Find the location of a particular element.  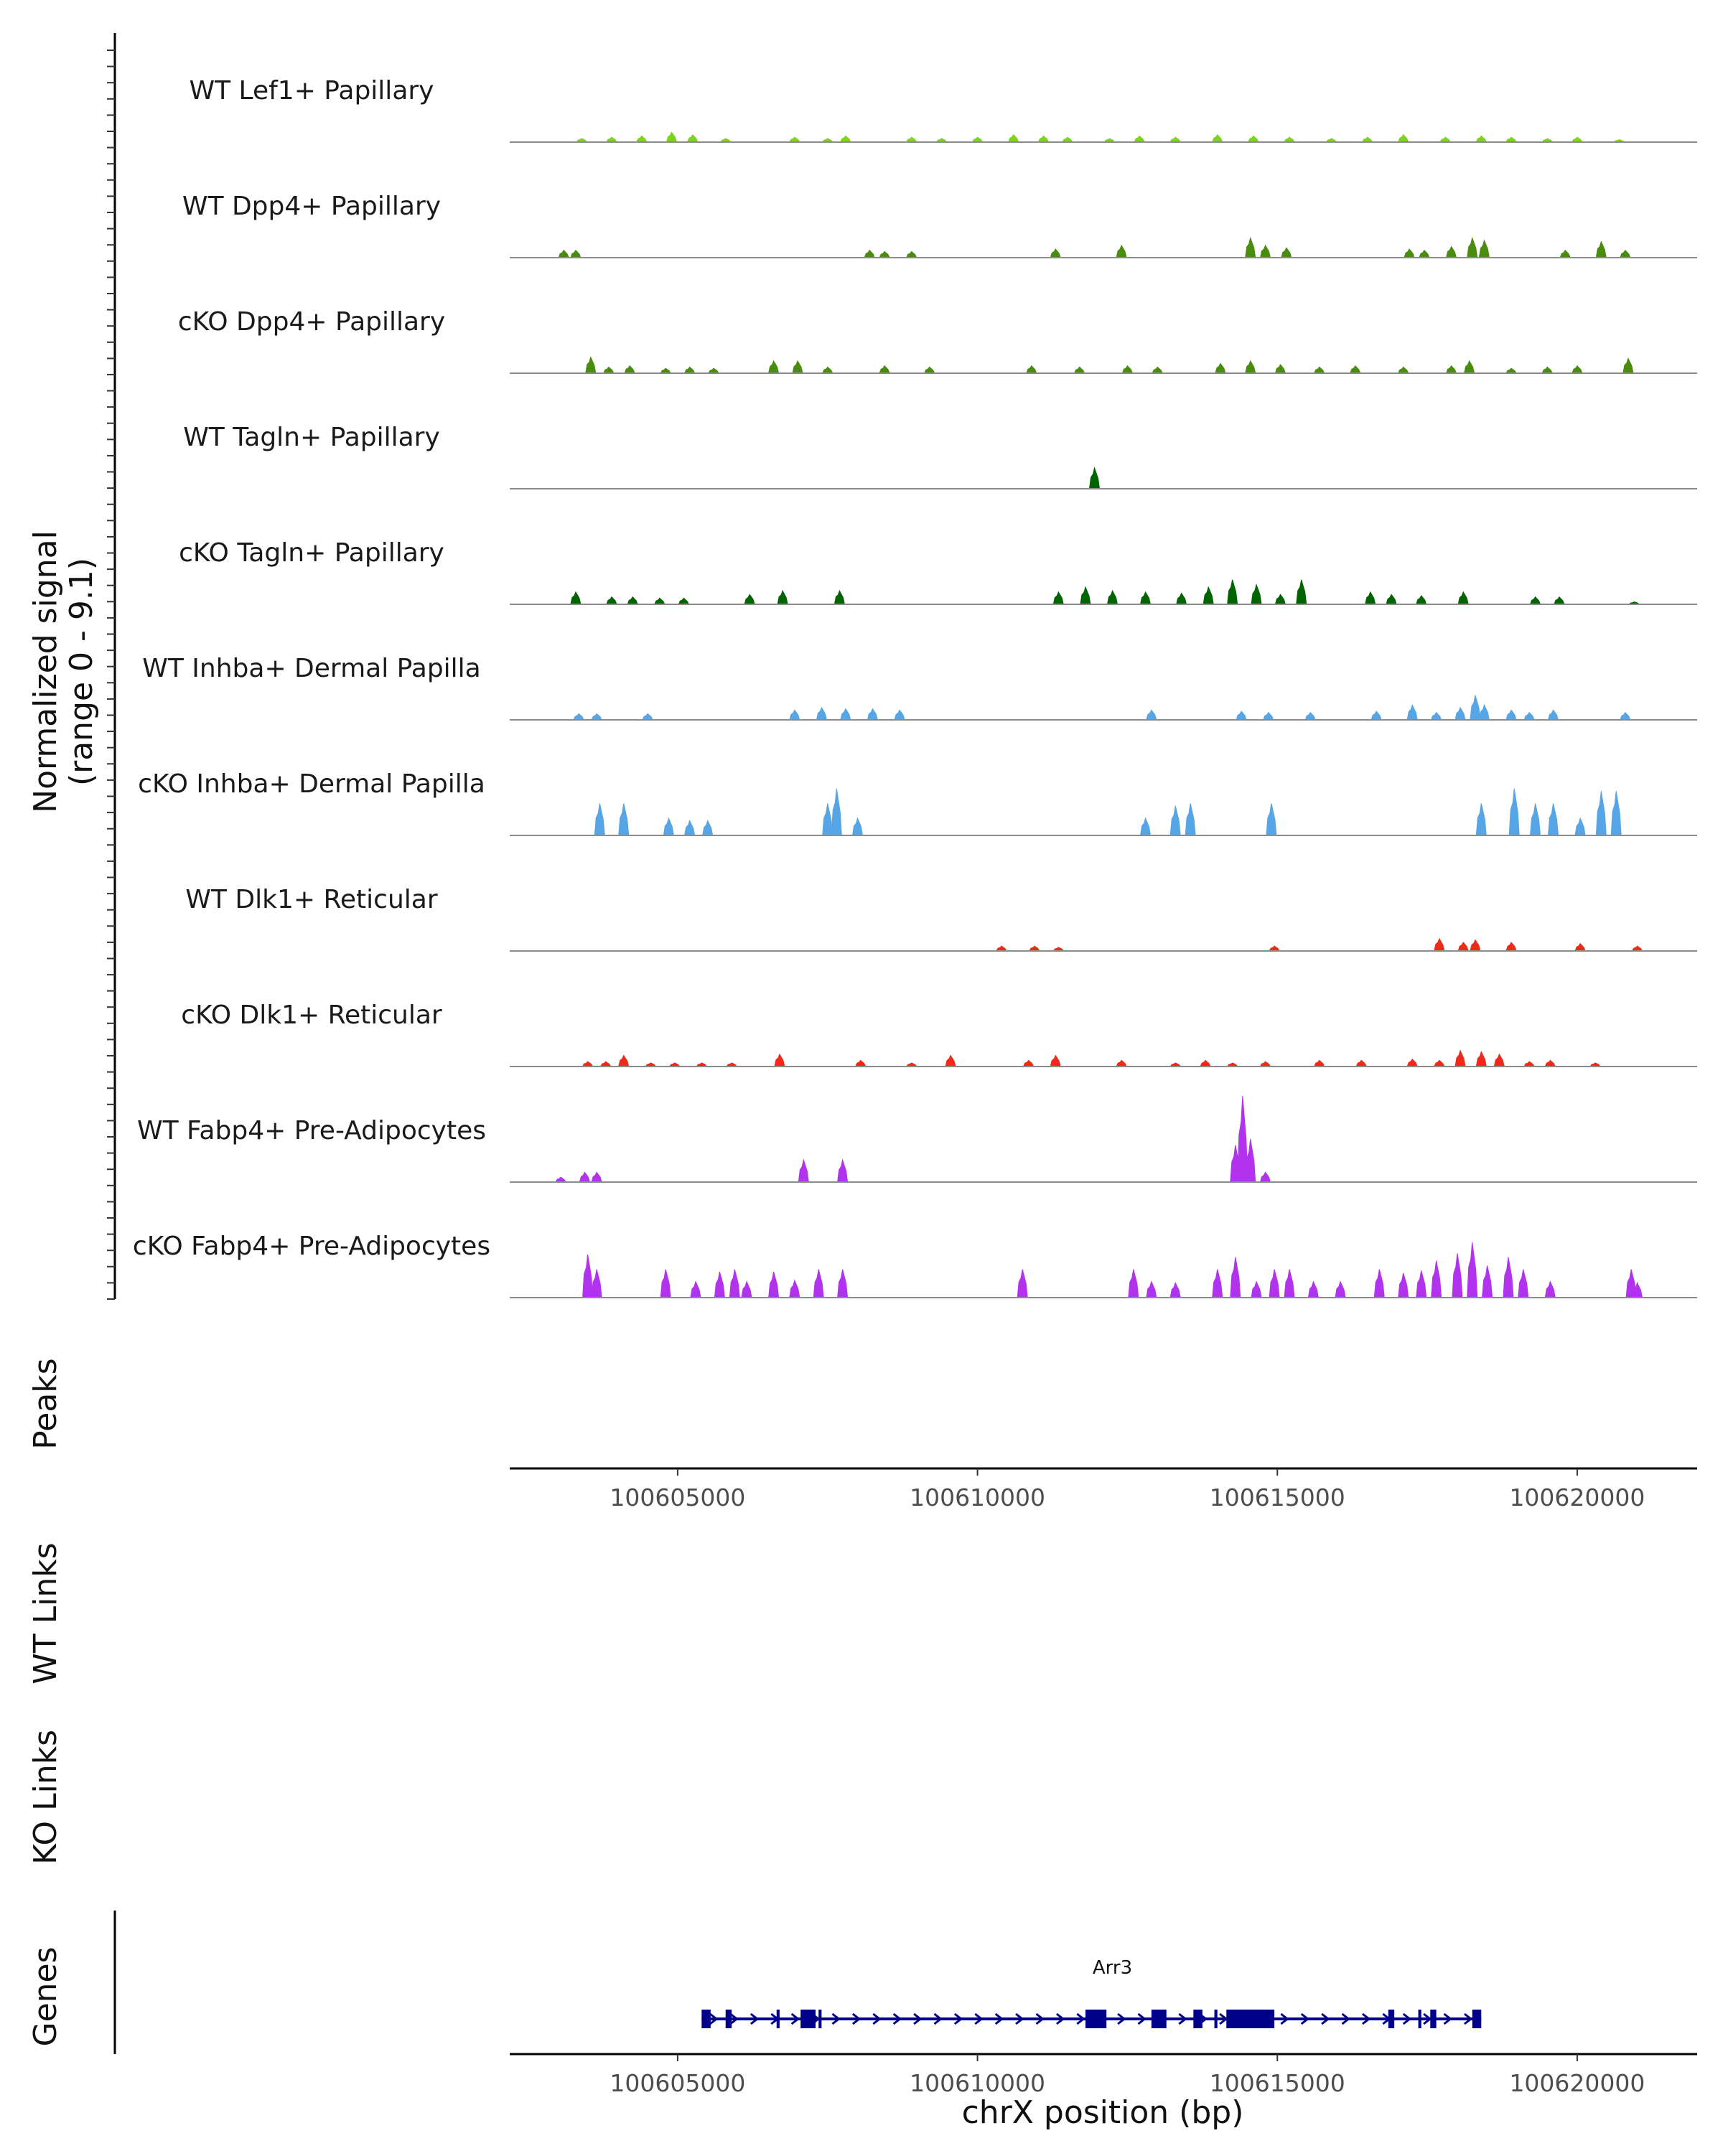

y-axis-title: Normalized signal is located at coordinates (45, 671).